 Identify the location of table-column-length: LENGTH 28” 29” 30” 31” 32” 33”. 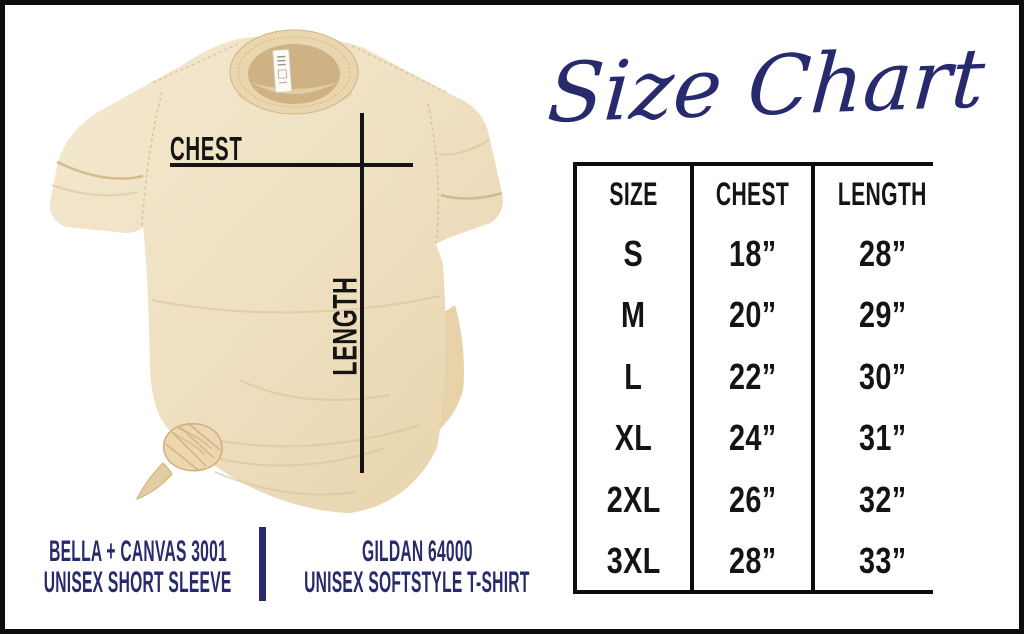
(882, 378).